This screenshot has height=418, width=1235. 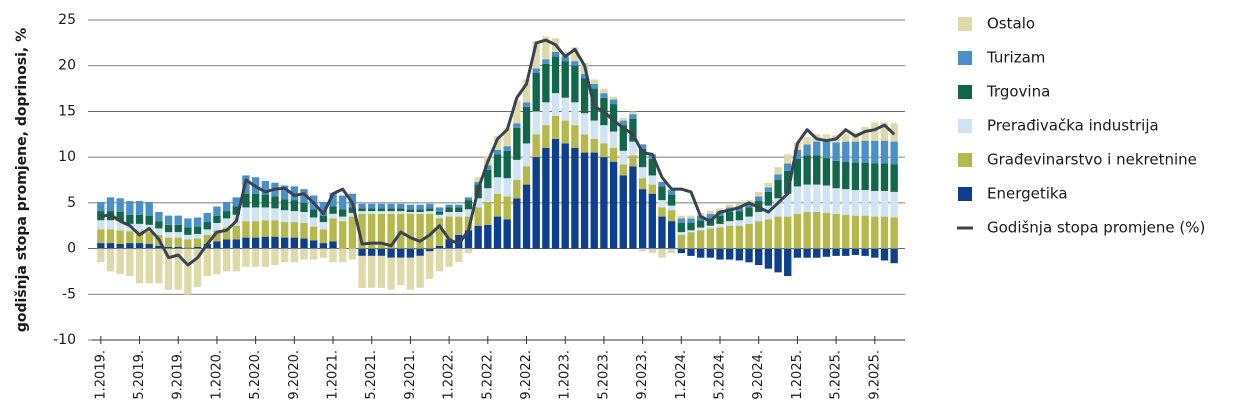 What do you see at coordinates (965, 160) in the screenshot?
I see `legend-swatch` at bounding box center [965, 160].